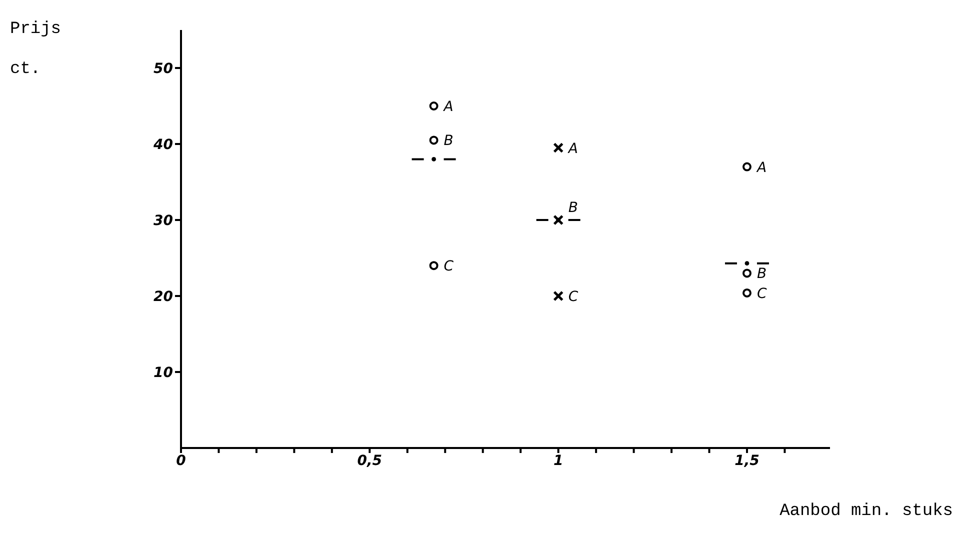 The image size is (961, 541). I want to click on y-tick-label: 50, so click(164, 68).